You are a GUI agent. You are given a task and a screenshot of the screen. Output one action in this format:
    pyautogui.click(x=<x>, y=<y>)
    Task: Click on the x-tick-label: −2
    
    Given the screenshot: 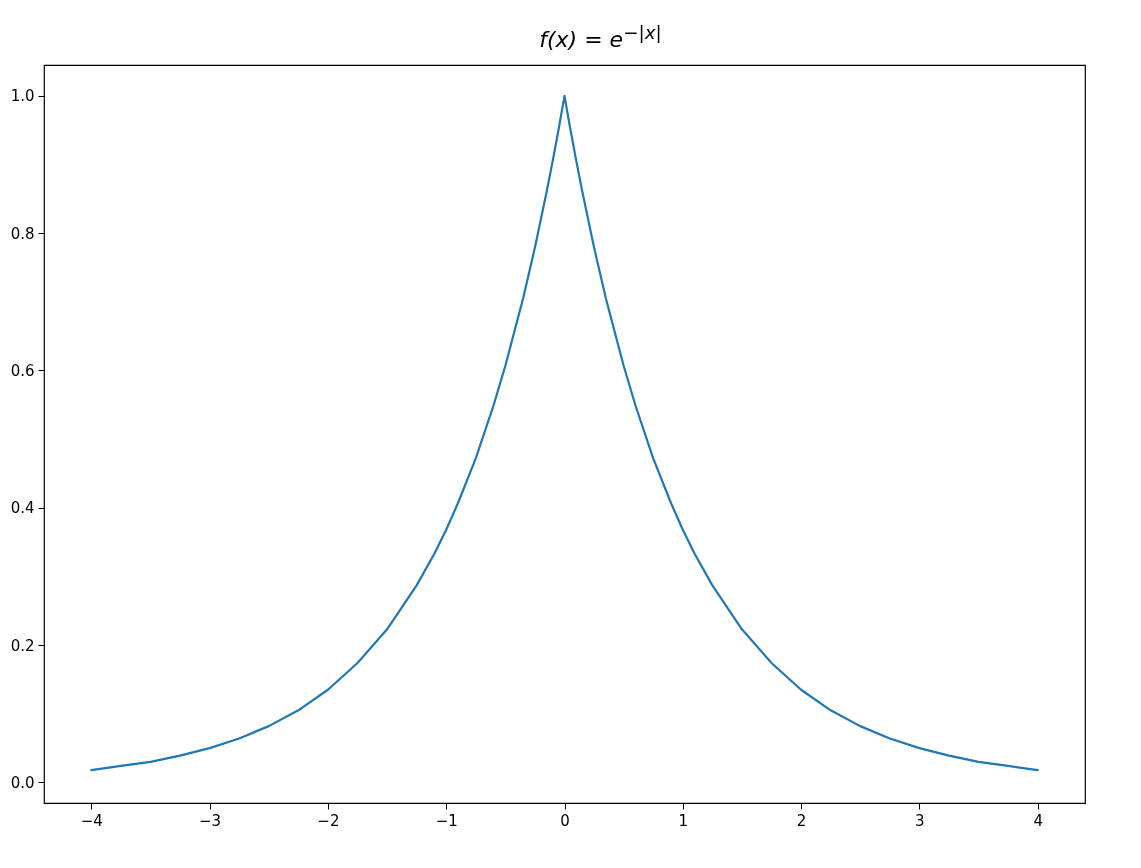 What is the action you would take?
    pyautogui.click(x=328, y=820)
    